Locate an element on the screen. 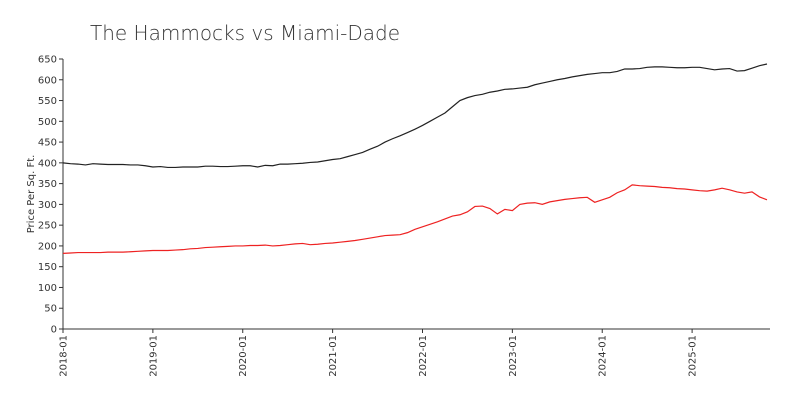 The height and width of the screenshot is (404, 800). y-tick-label: 150 is located at coordinates (47, 267).